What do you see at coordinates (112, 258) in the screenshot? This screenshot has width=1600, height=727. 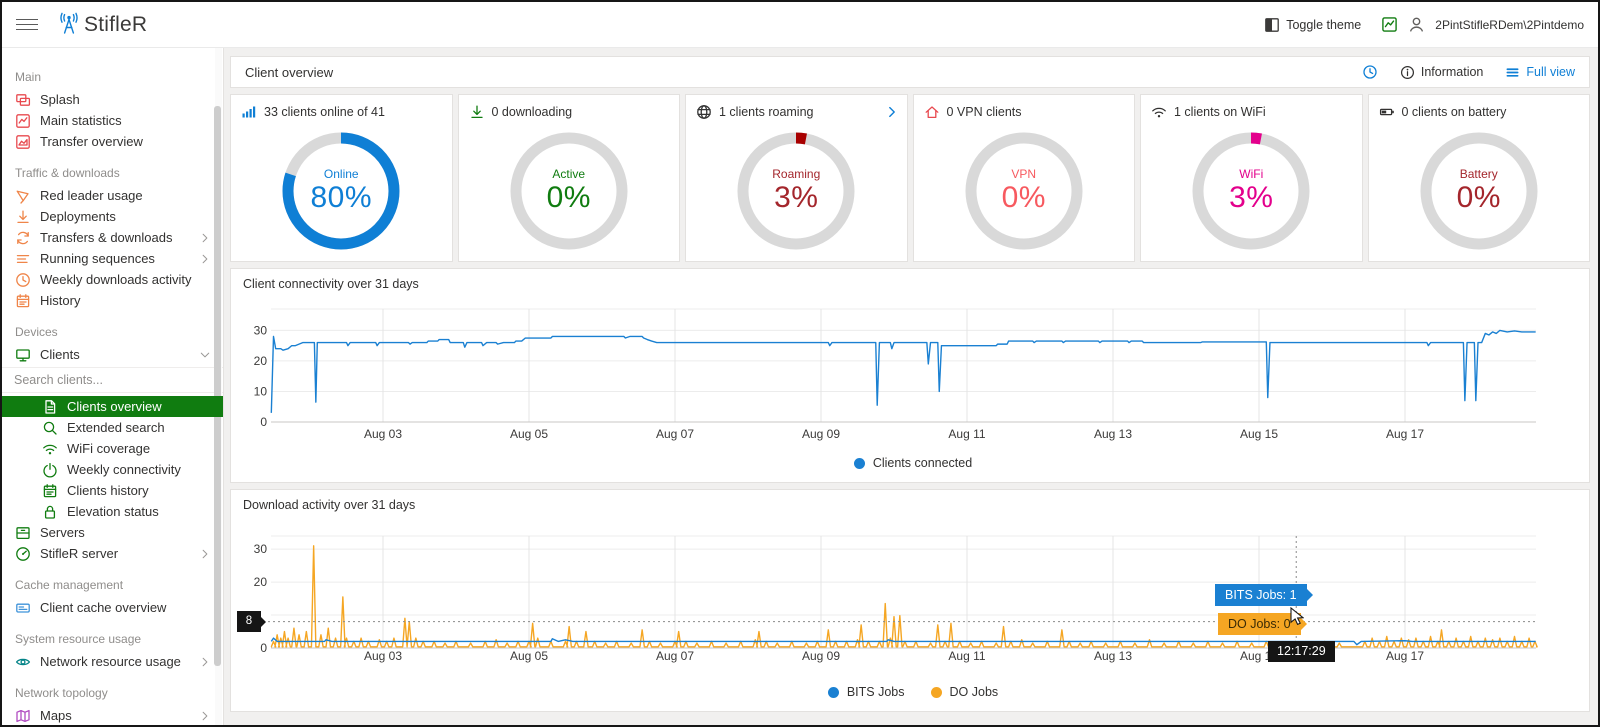 I see `sidebar-item-running-sequences: Running sequences` at bounding box center [112, 258].